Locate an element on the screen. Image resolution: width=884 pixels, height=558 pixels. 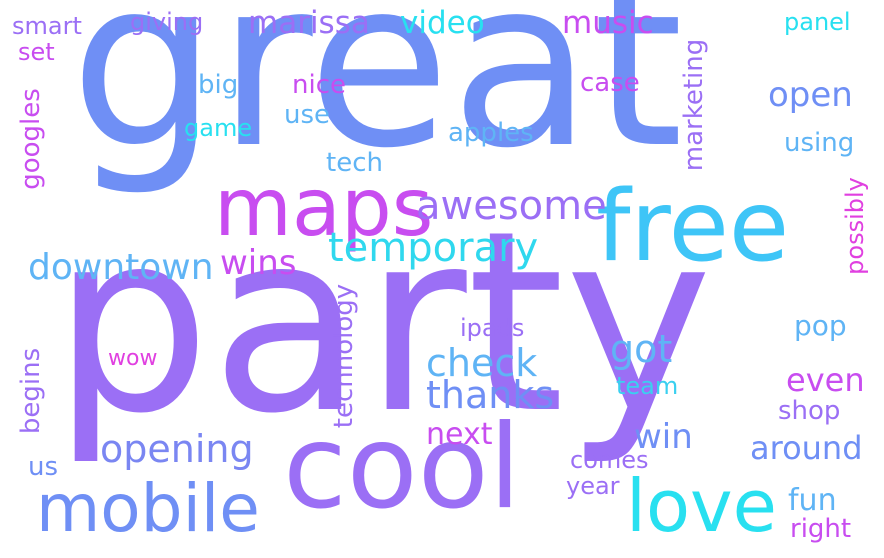
word-smart: smart is located at coordinates (47, 26).